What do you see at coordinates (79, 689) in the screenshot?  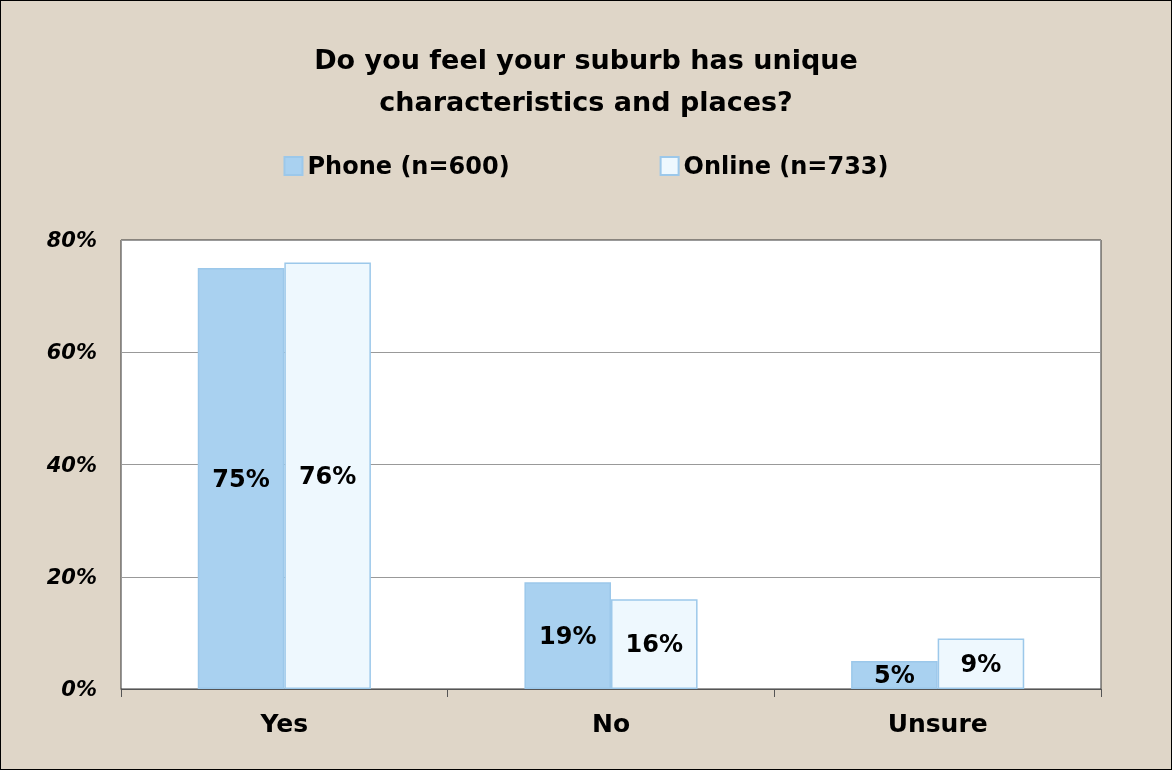 I see `y-tick-label: 0%` at bounding box center [79, 689].